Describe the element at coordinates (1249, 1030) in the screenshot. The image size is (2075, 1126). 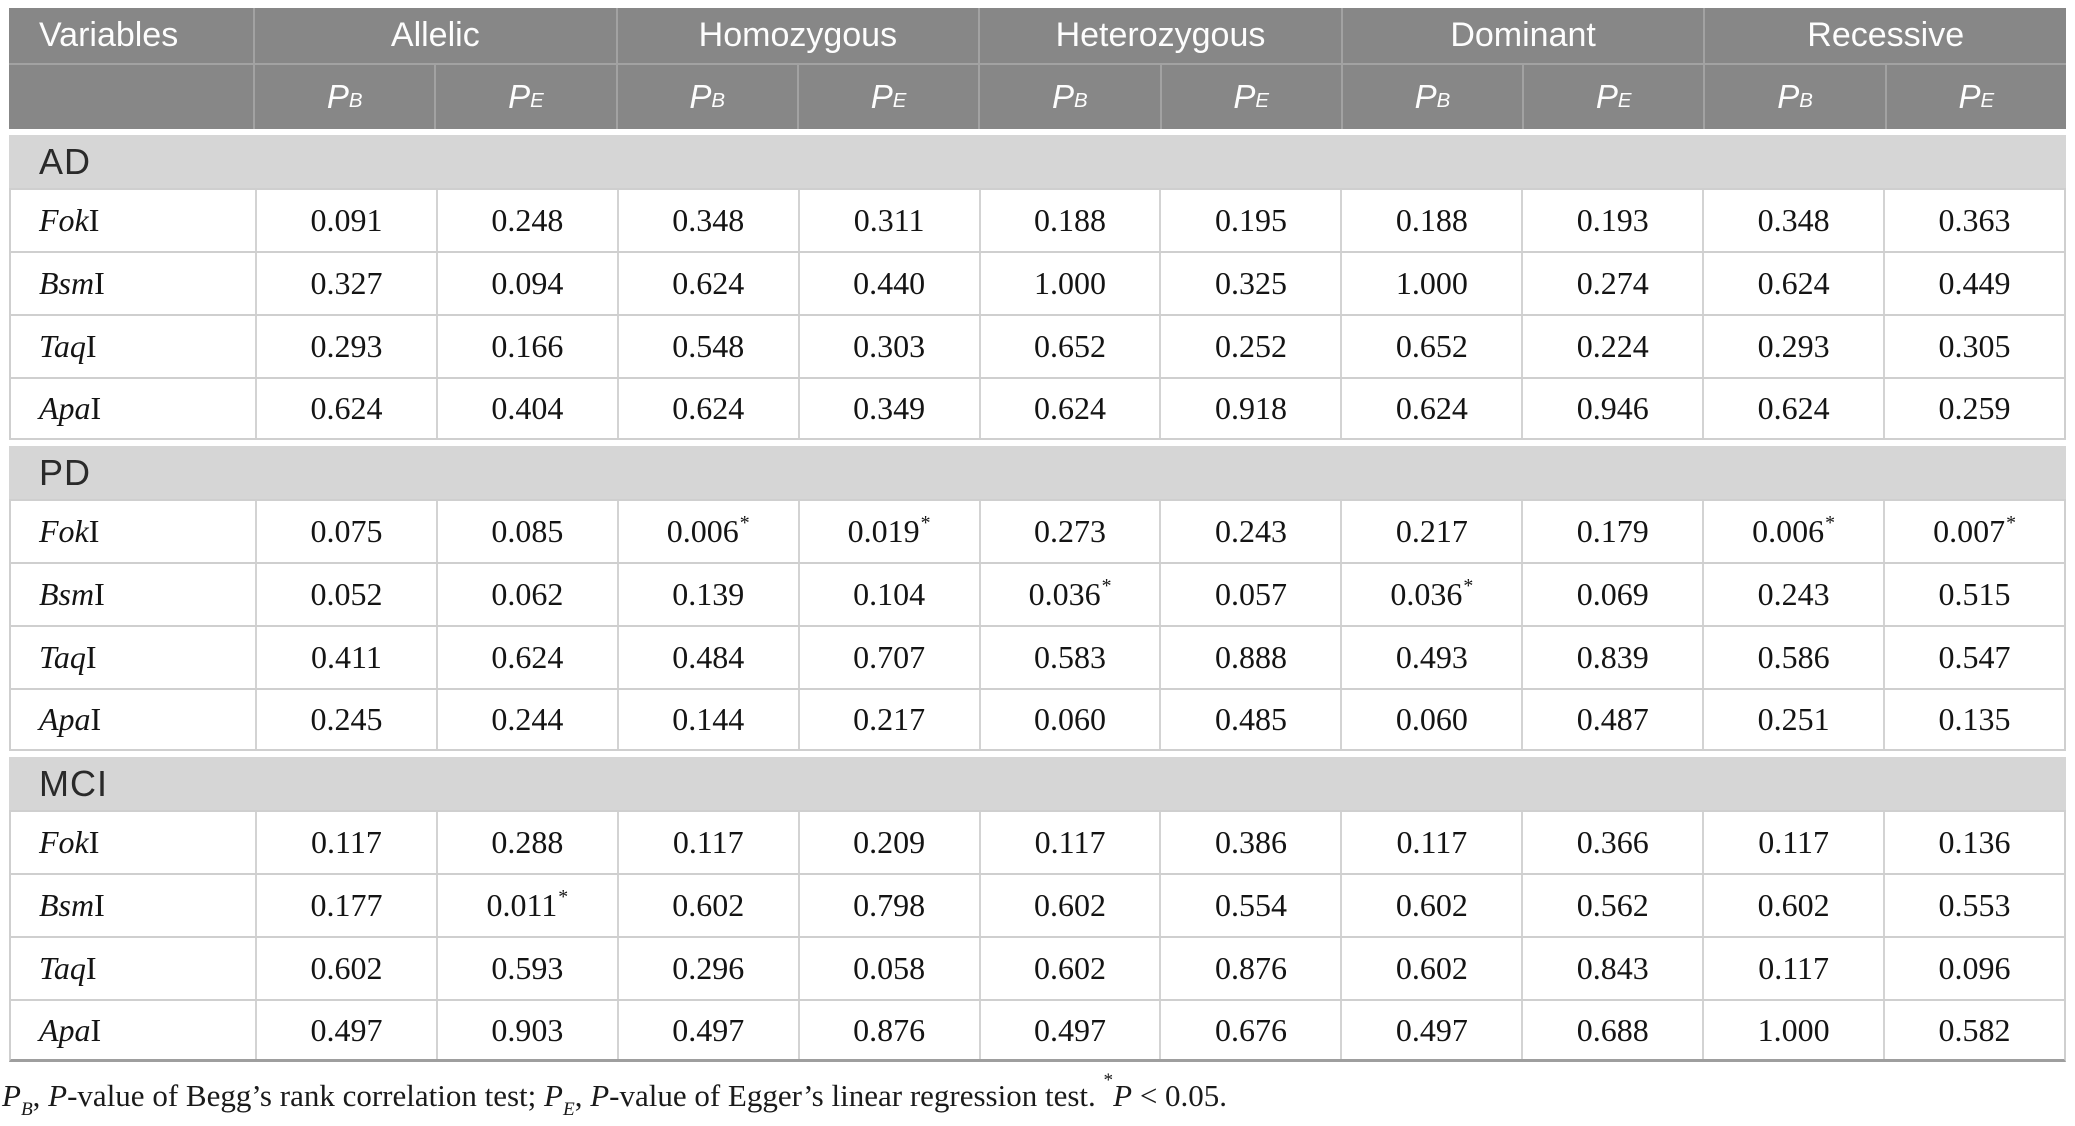
I see `cell-value: 0.676` at that location.